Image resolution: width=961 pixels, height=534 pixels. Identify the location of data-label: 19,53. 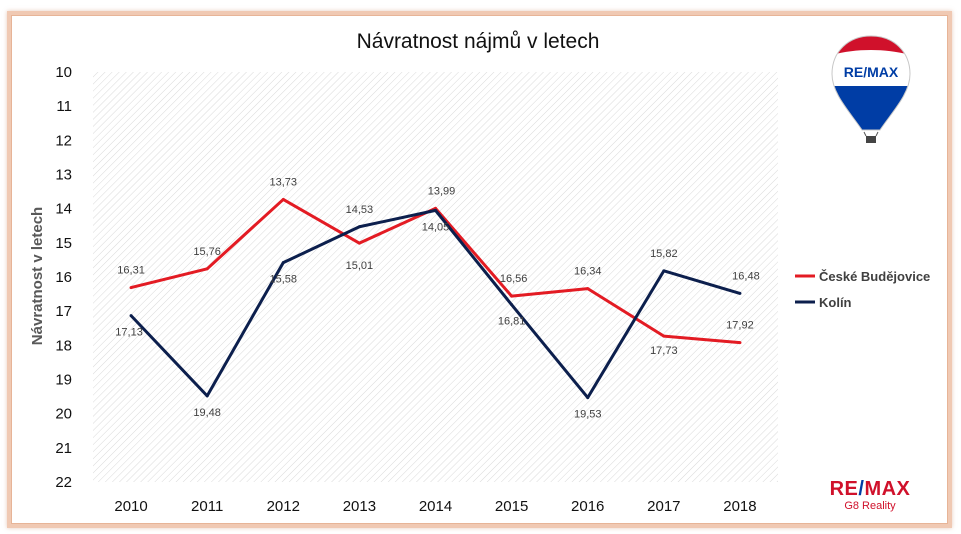
(588, 415).